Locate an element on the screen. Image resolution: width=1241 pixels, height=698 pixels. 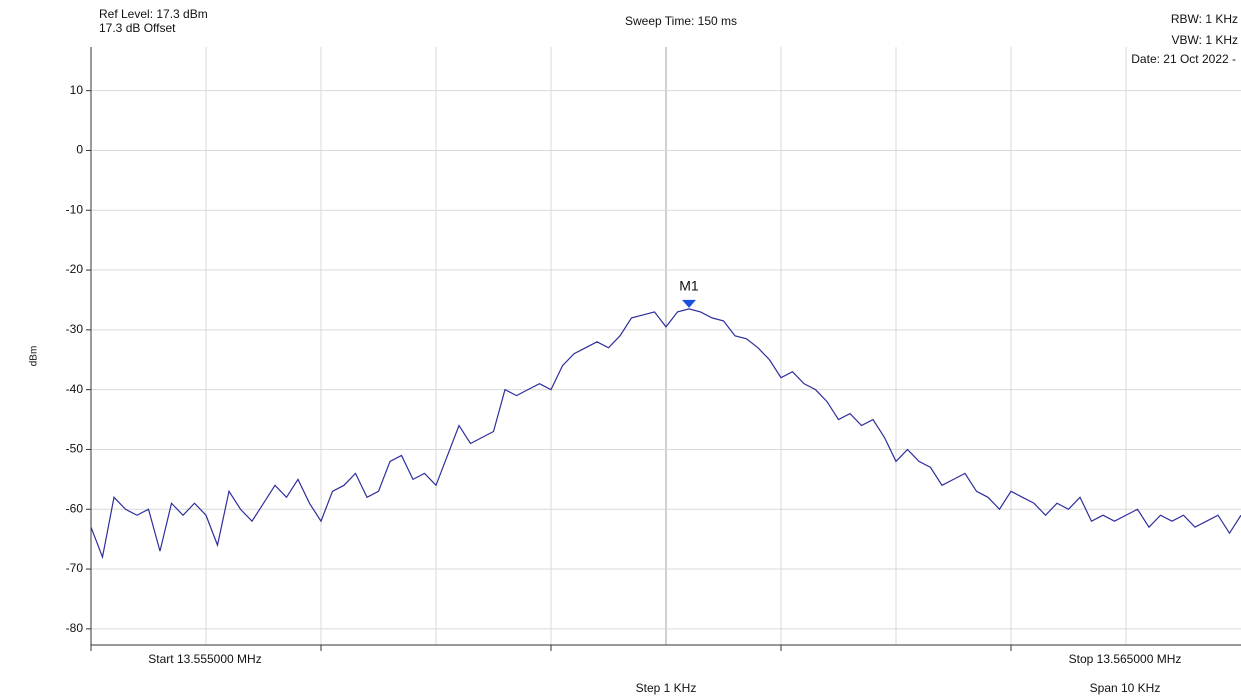
y-tick-label: -60 is located at coordinates (75, 508).